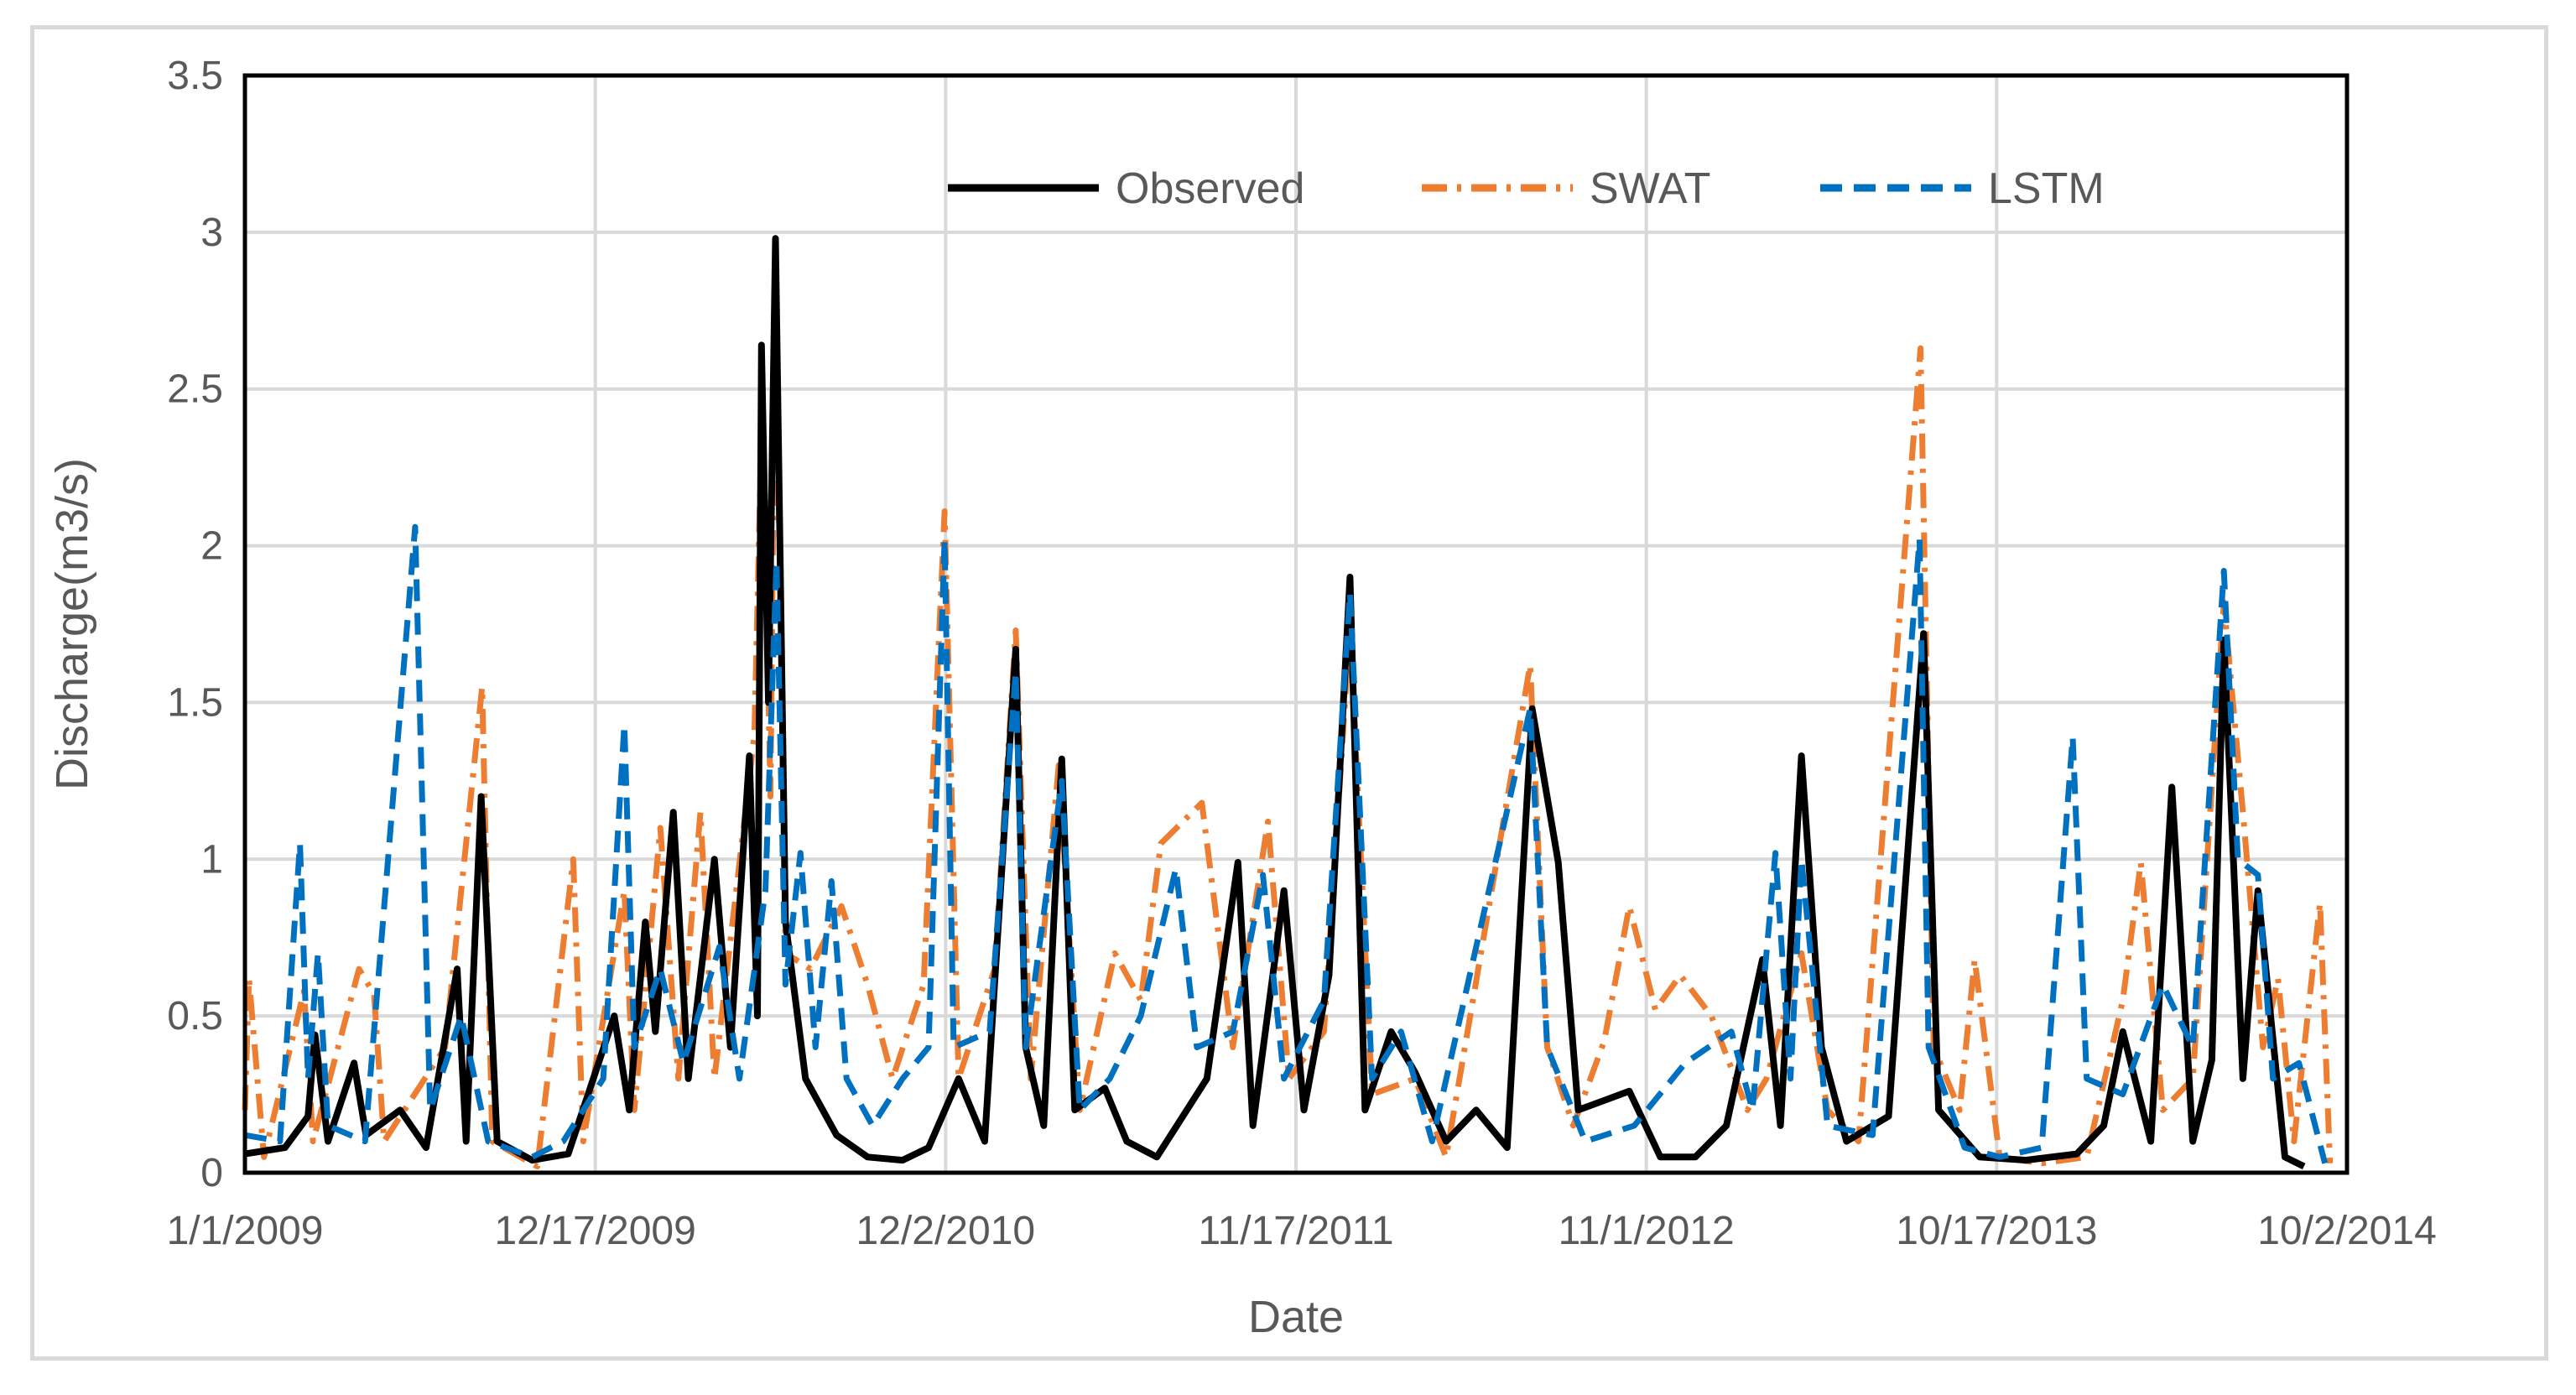 The width and height of the screenshot is (2576, 1395). What do you see at coordinates (2347, 1231) in the screenshot?
I see `x-tick-label: 10/2/2014` at bounding box center [2347, 1231].